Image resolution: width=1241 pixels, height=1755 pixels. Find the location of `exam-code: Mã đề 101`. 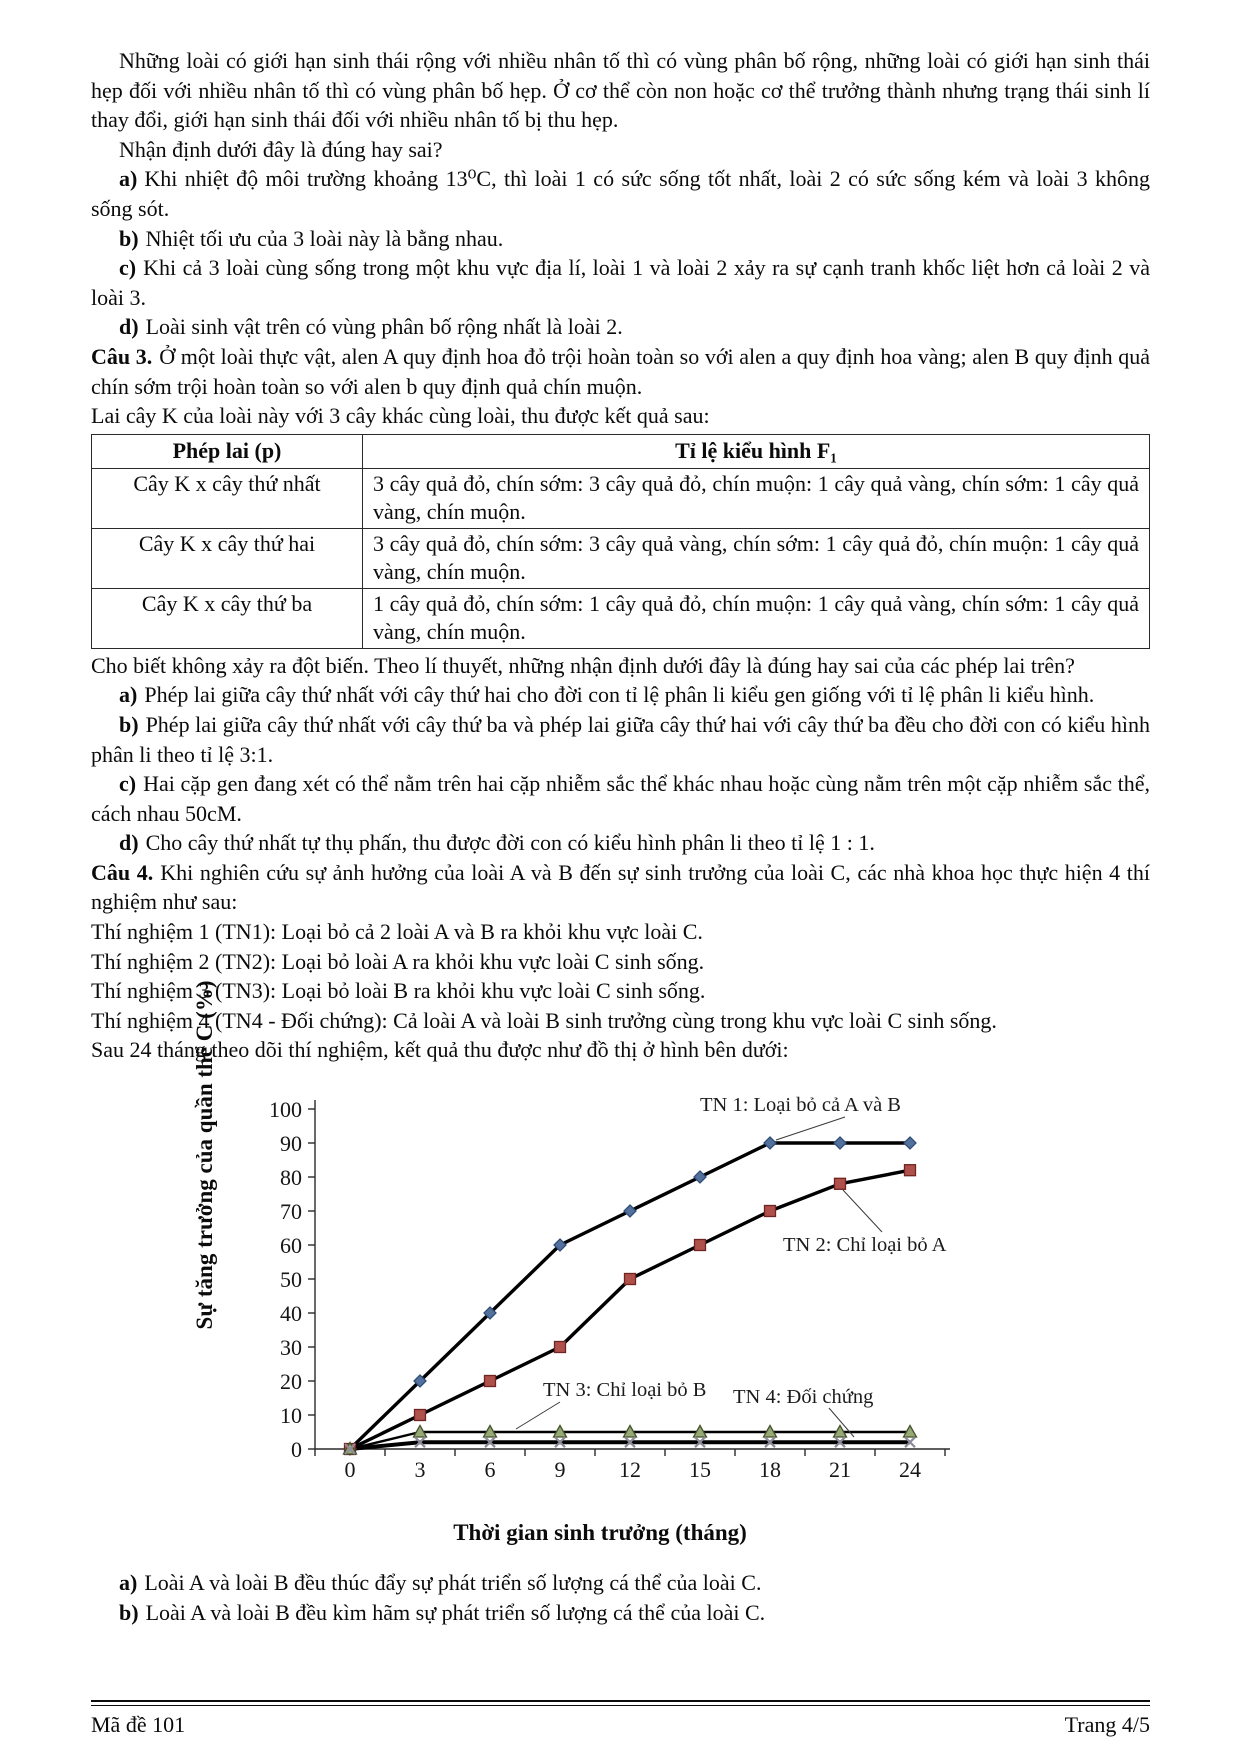

exam-code: Mã đề 101 is located at coordinates (138, 1724).